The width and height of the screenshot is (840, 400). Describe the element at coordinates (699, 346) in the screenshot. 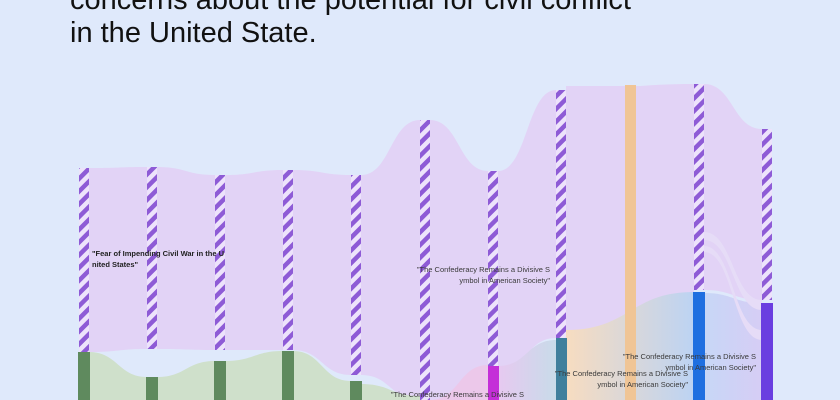

I see `blue-node` at that location.